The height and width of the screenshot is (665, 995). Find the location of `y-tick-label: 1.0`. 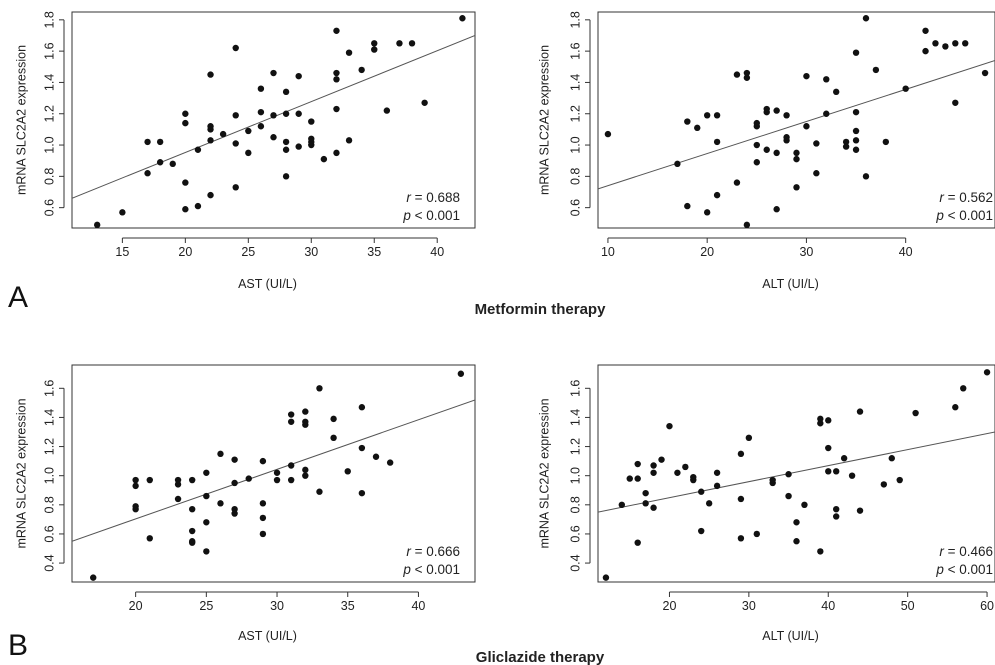

y-tick-label: 1.0 is located at coordinates (575, 144).